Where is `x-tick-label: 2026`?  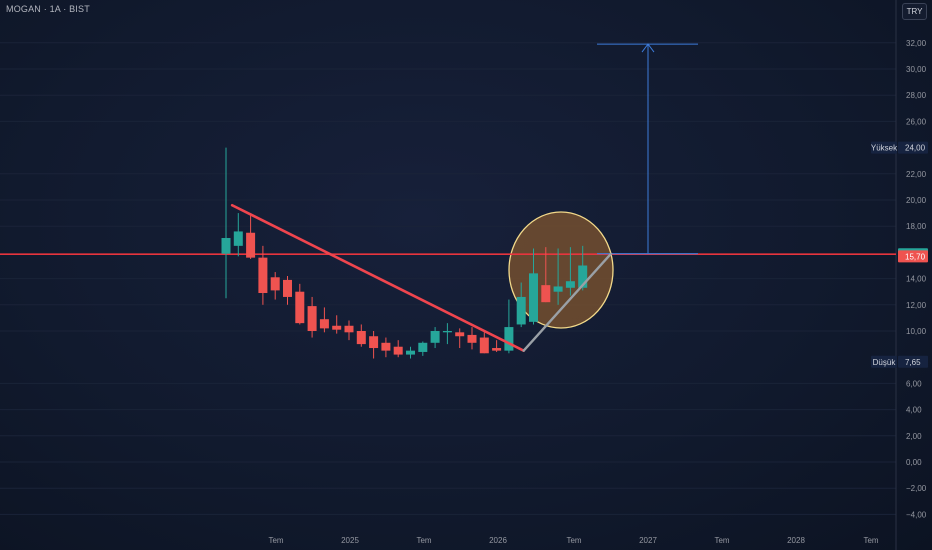
x-tick-label: 2026 is located at coordinates (498, 540).